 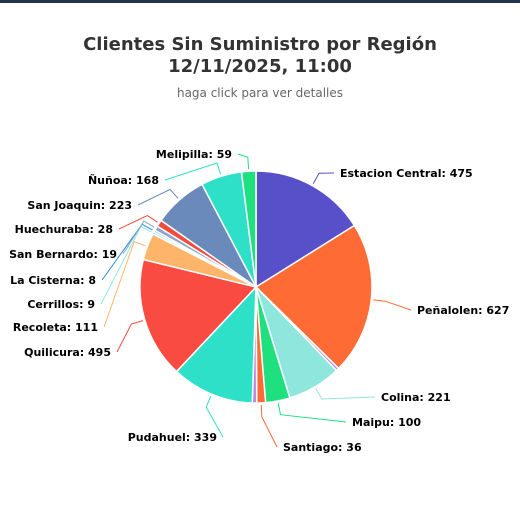 I want to click on data-label-quilicura: Quilicura: 495, so click(x=67, y=352).